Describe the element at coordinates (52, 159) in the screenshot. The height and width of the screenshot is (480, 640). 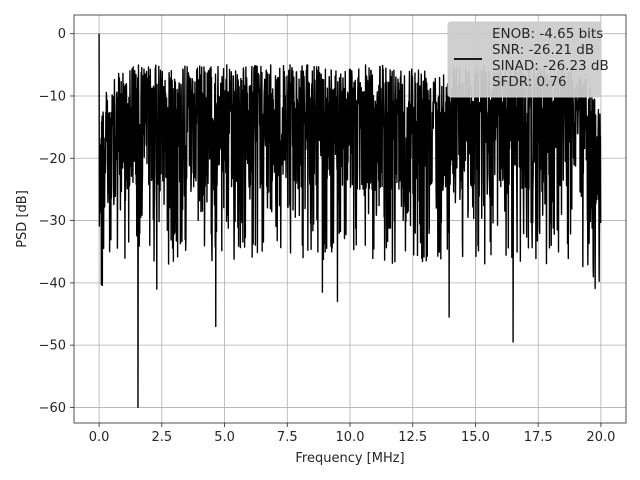
I see `y-tick-label: −20` at that location.